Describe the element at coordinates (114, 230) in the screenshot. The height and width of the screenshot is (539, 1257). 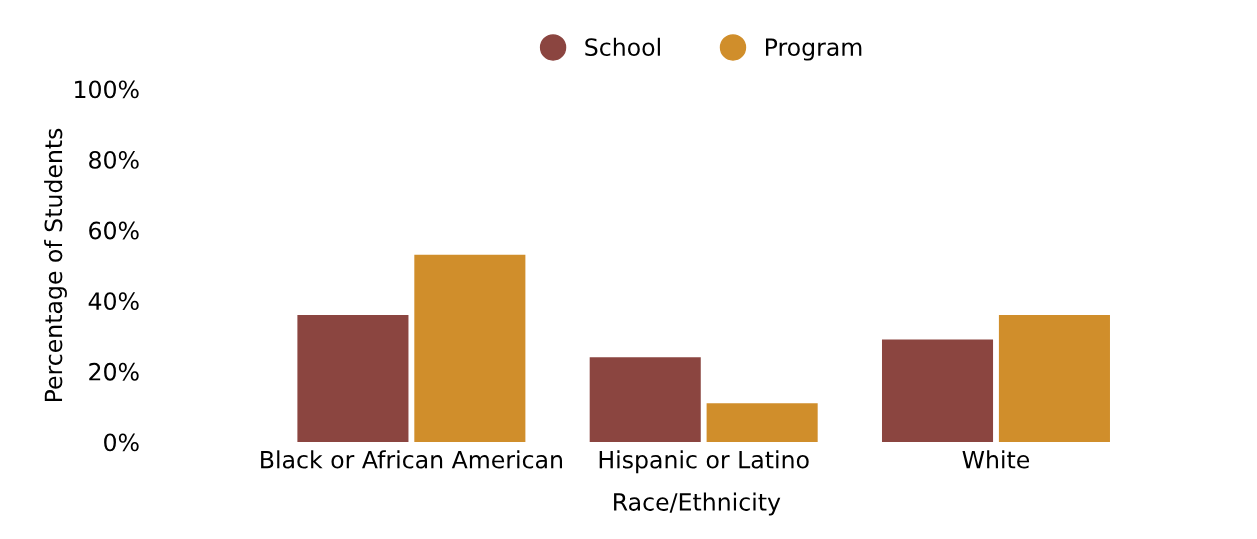
I see `y-tick-label: 60%` at that location.